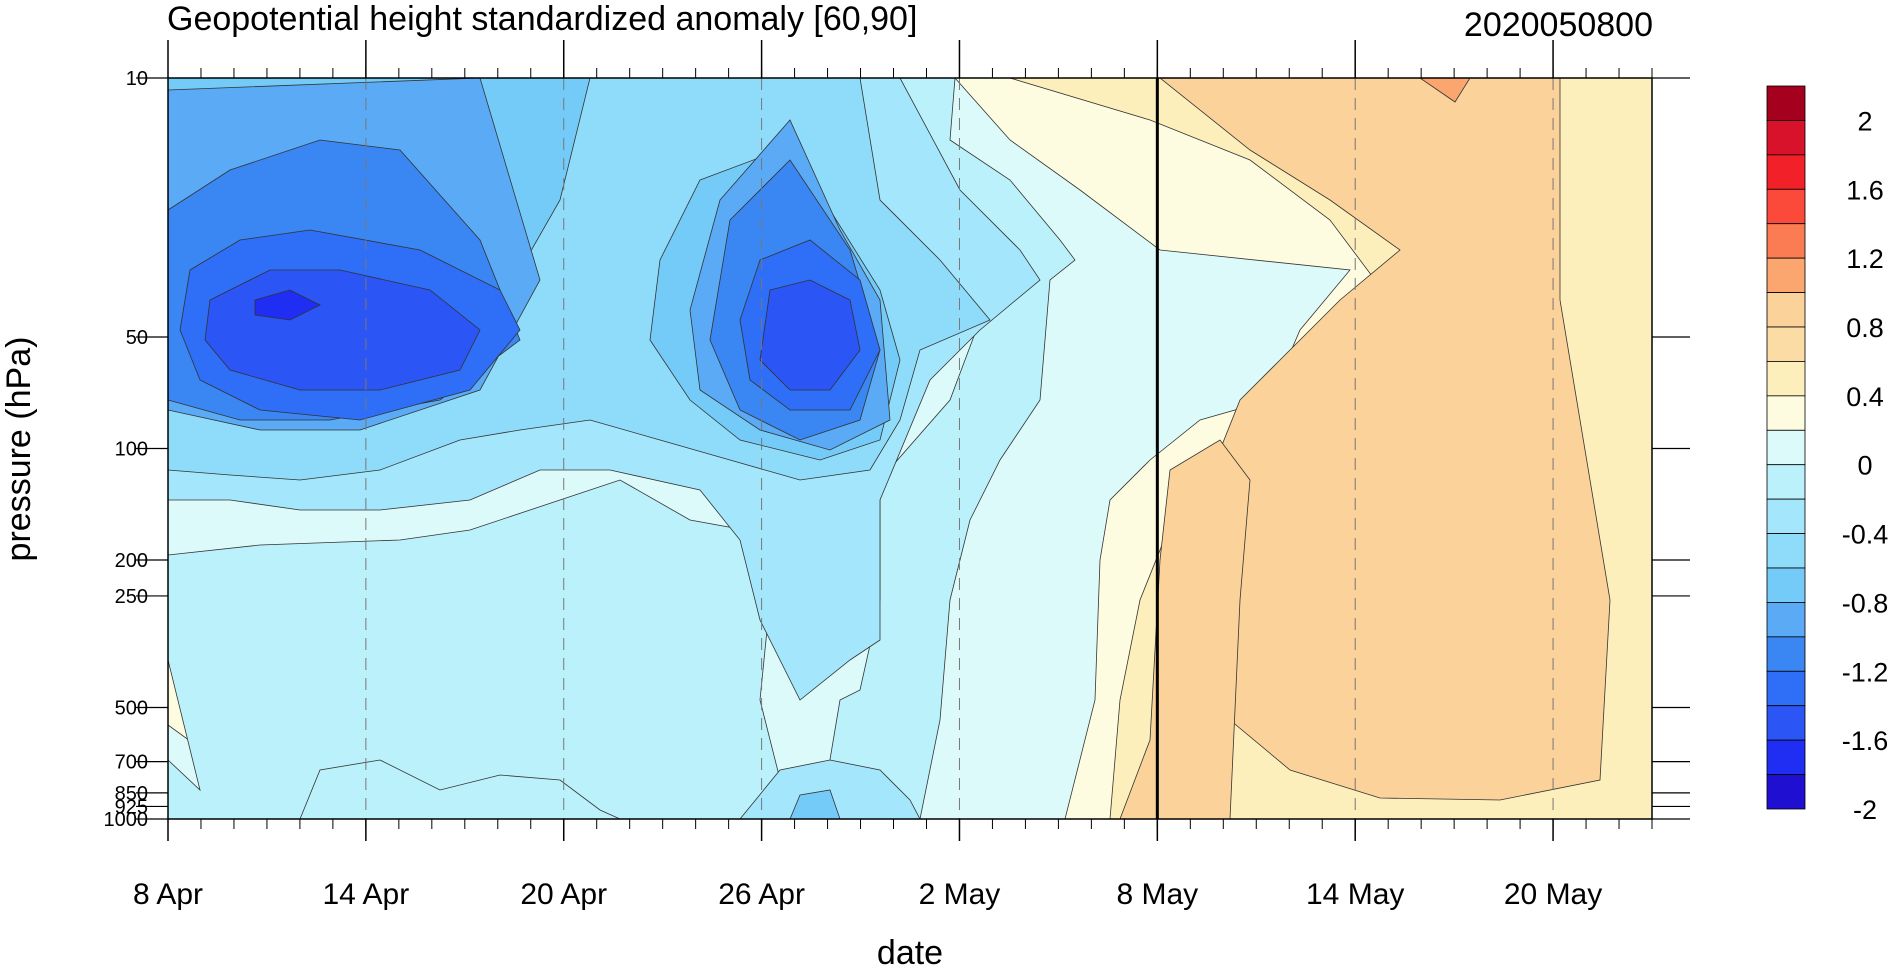 This screenshot has height=969, width=1889. I want to click on y-tick-label: 10, so click(137, 79).